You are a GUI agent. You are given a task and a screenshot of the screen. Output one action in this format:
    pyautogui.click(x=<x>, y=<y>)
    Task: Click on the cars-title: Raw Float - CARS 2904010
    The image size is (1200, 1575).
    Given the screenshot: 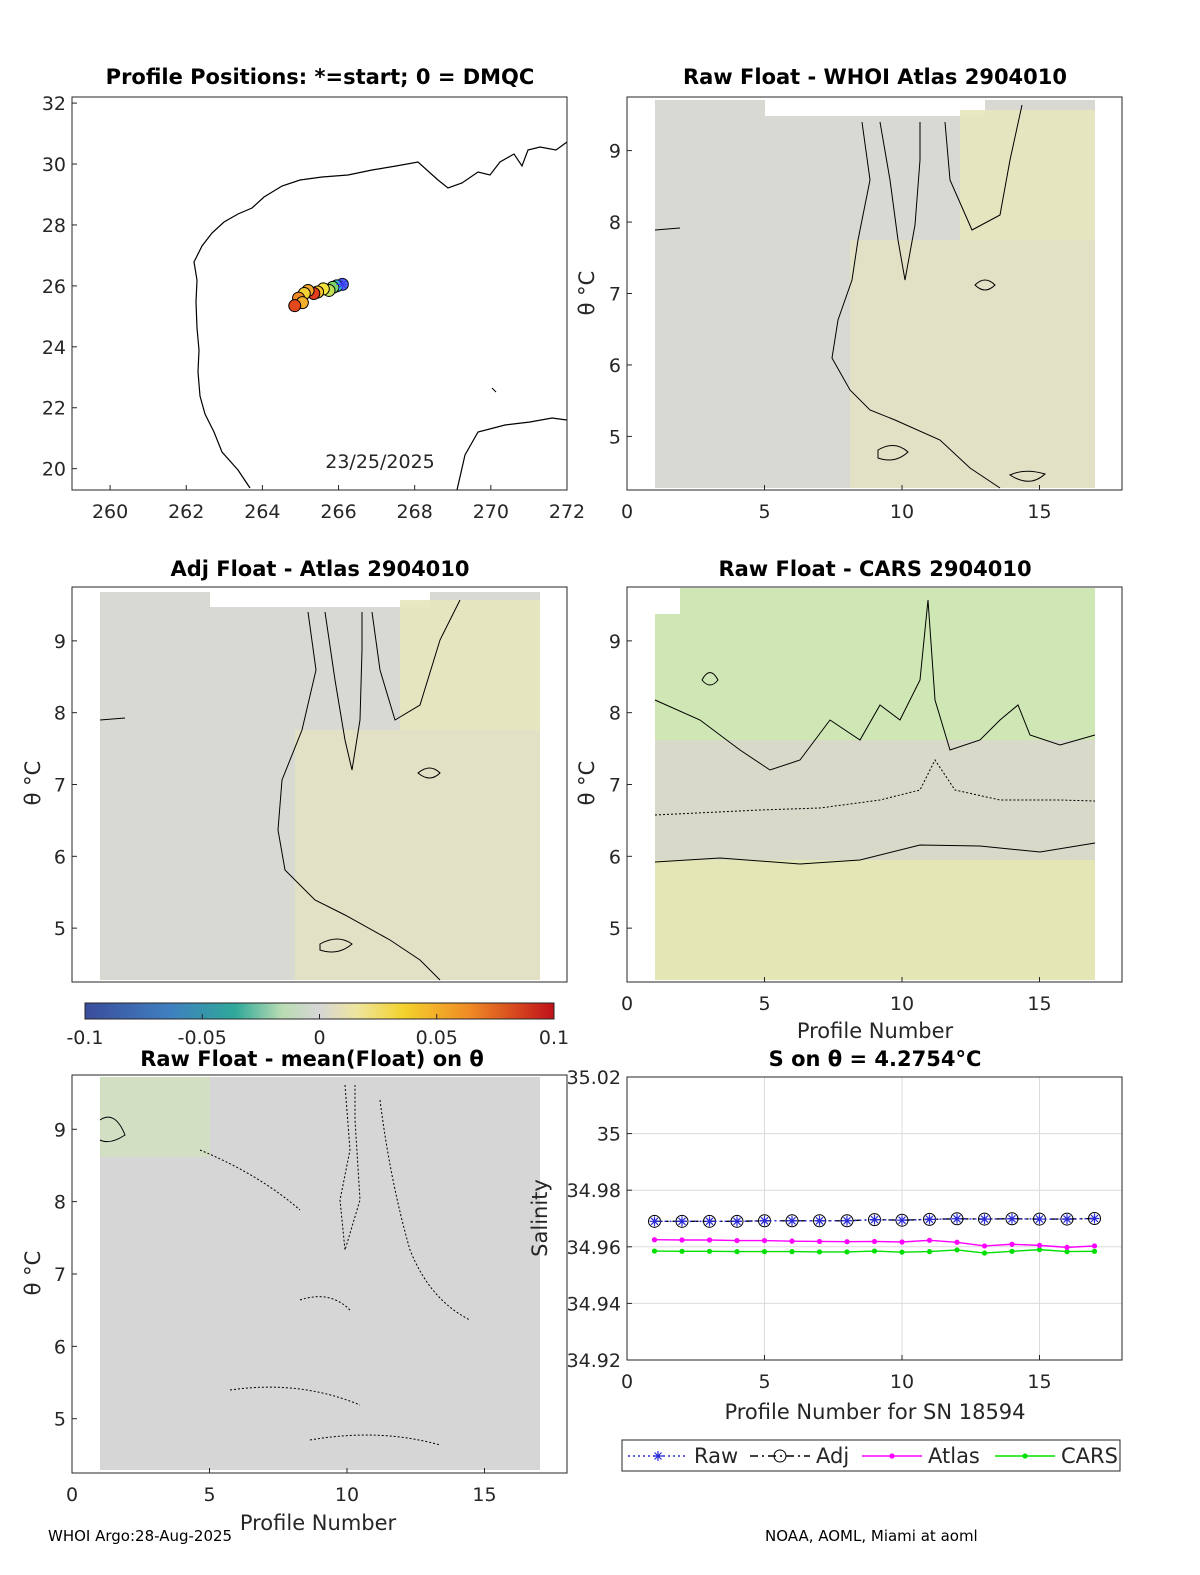 What is the action you would take?
    pyautogui.click(x=874, y=569)
    